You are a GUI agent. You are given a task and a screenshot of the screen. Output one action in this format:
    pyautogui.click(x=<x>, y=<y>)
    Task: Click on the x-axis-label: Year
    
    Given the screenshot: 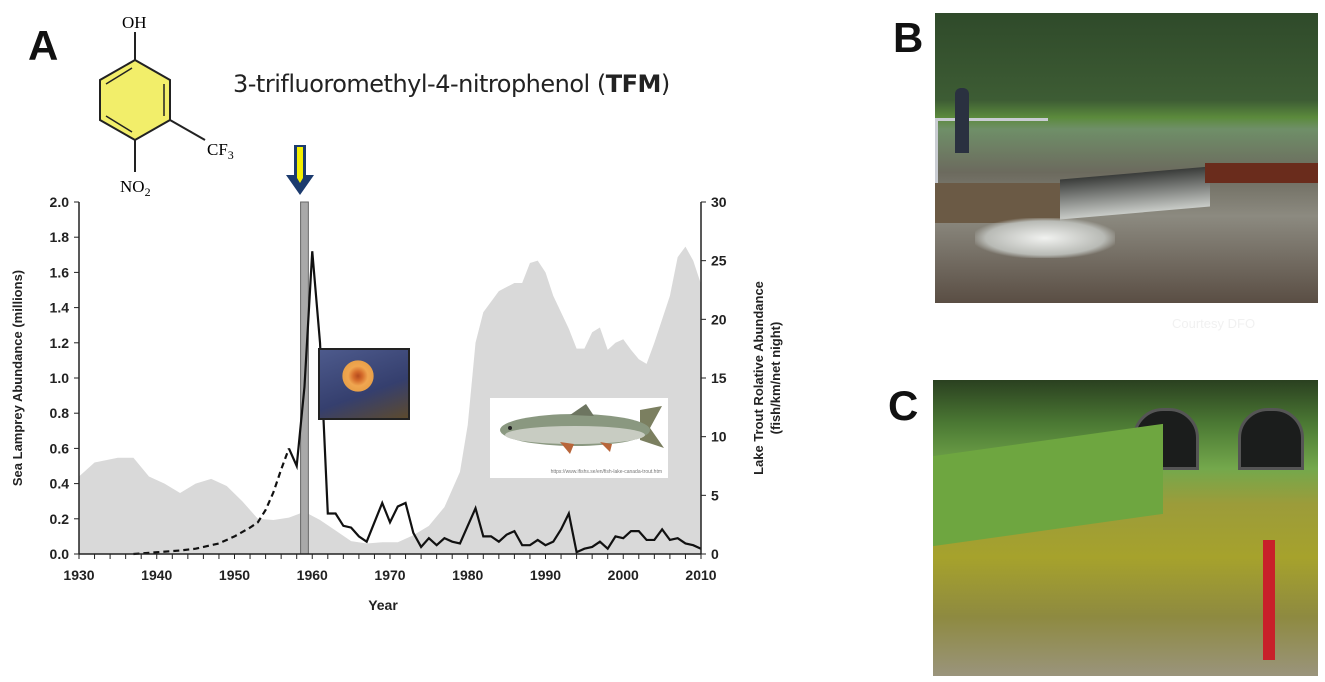 What is the action you would take?
    pyautogui.click(x=383, y=605)
    